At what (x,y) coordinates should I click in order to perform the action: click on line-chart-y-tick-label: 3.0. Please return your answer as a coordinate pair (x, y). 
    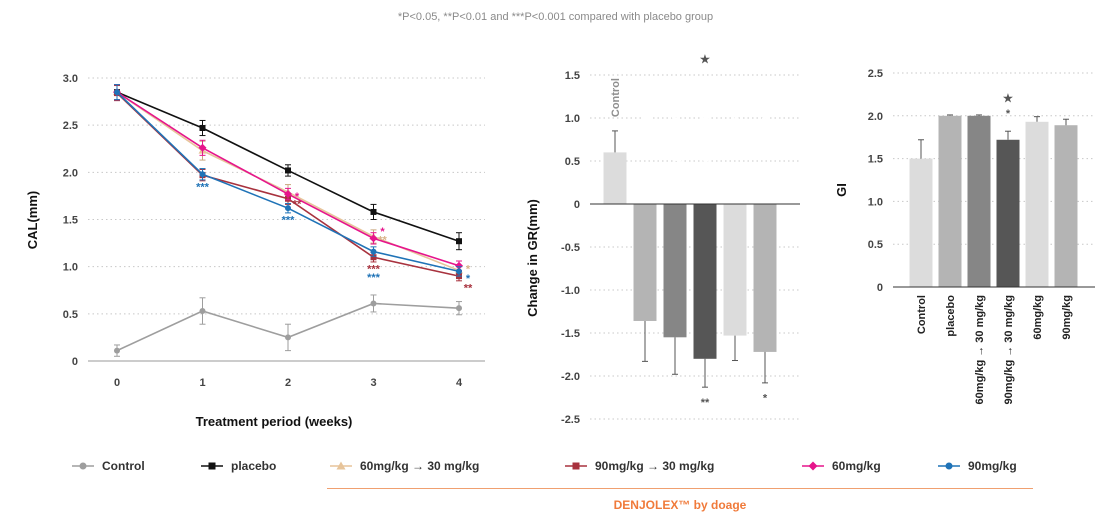
    Looking at the image, I should click on (70, 79).